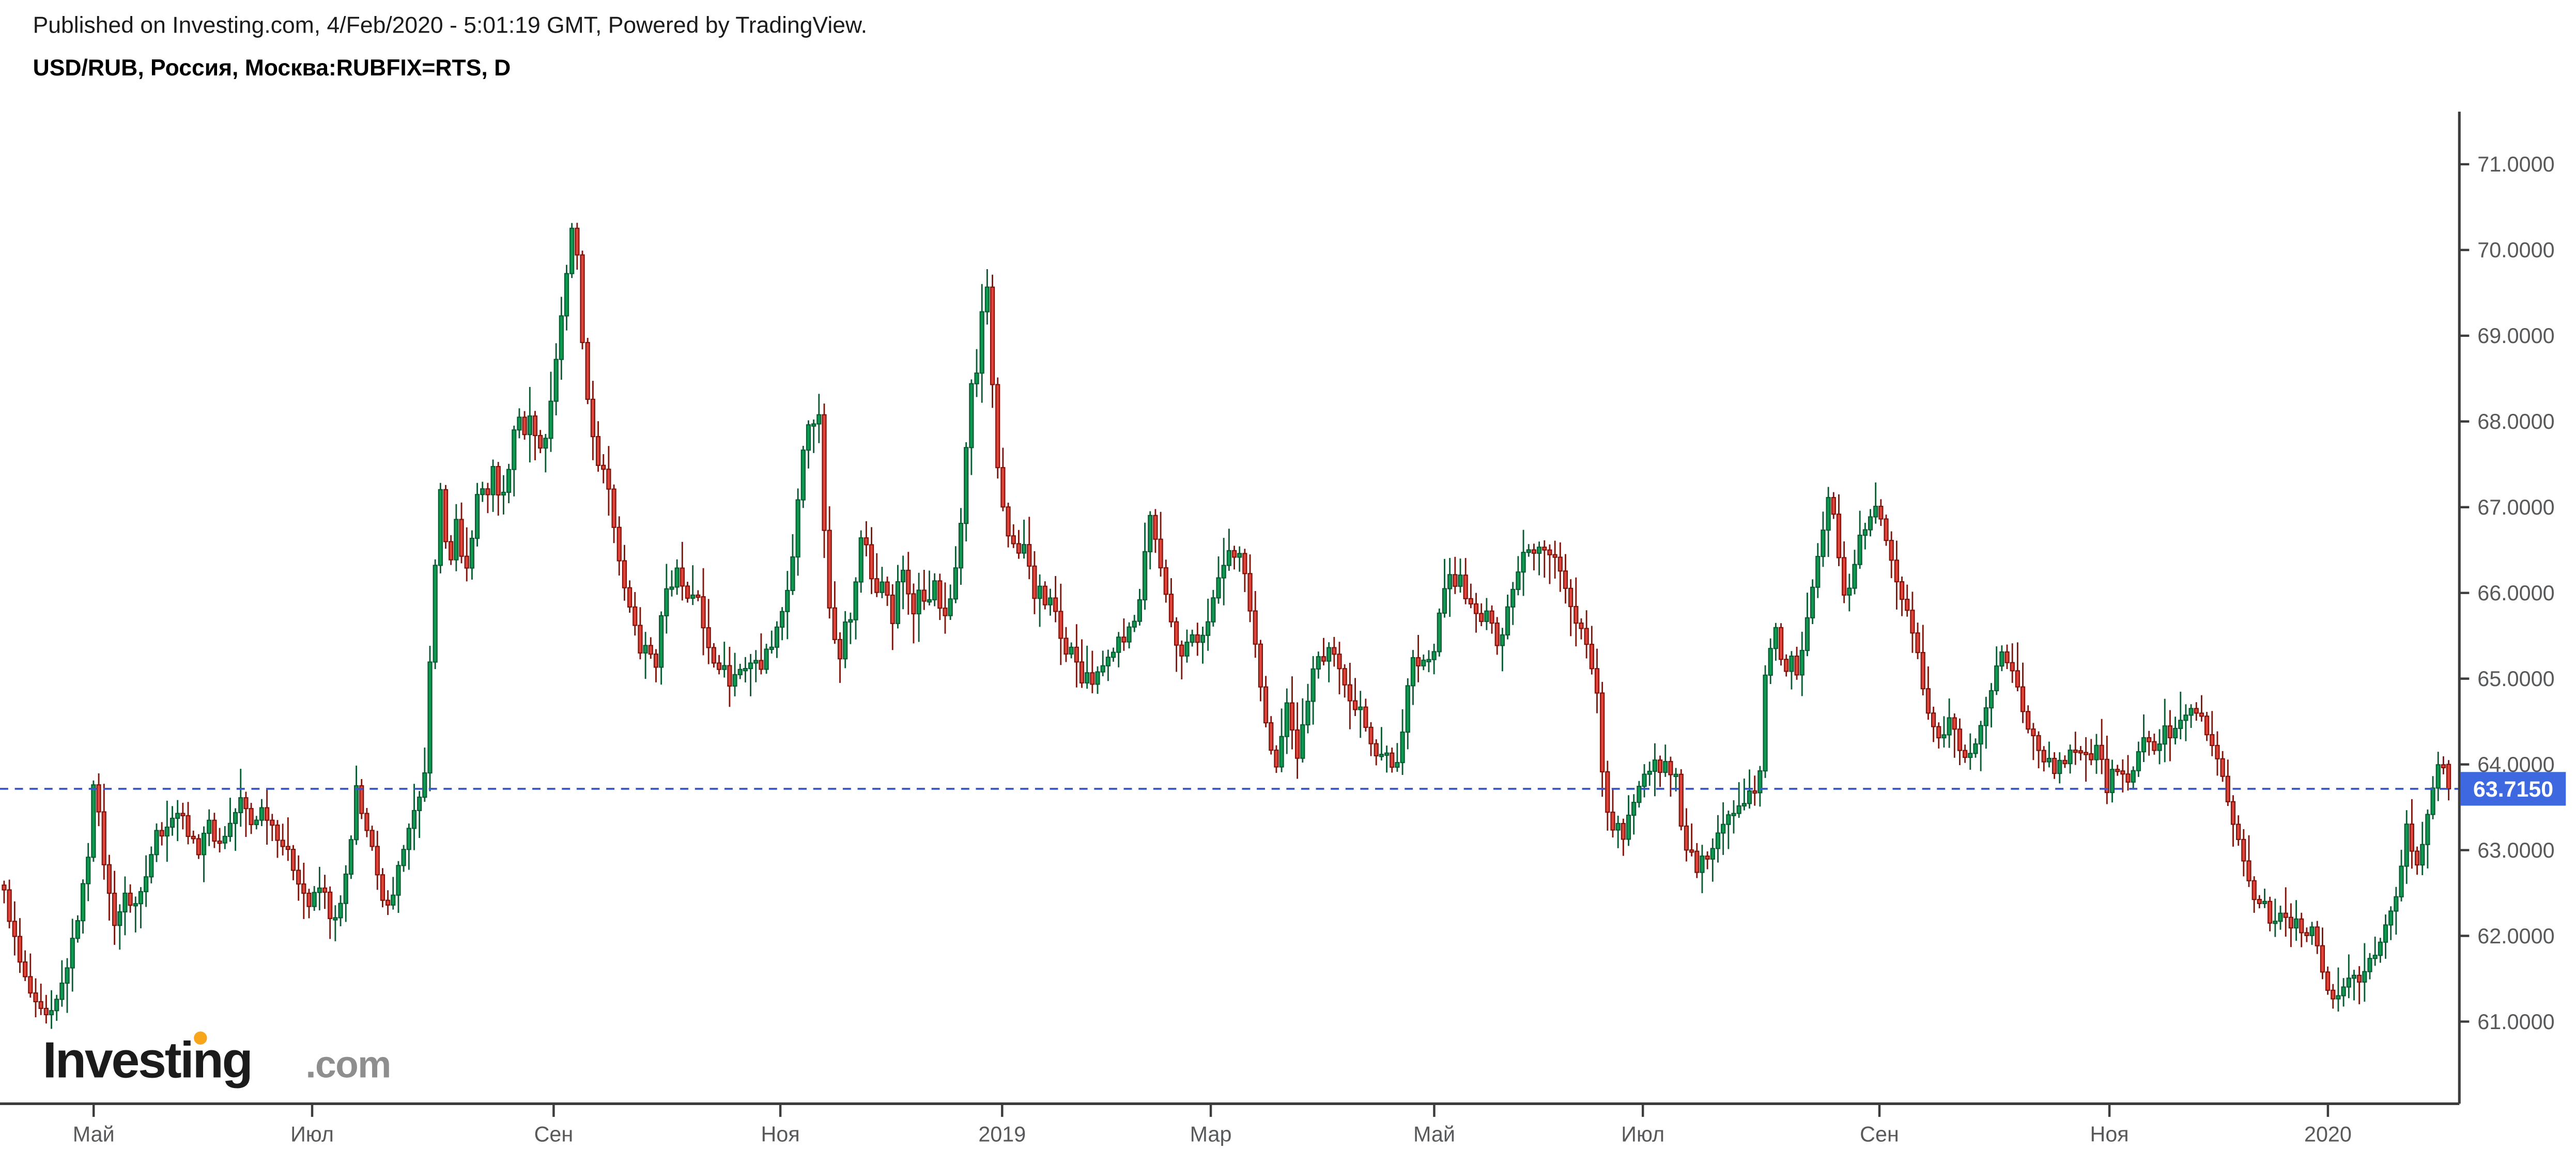 The width and height of the screenshot is (2576, 1150). Describe the element at coordinates (2515, 336) in the screenshot. I see `price-tick-label: 69.0000` at that location.